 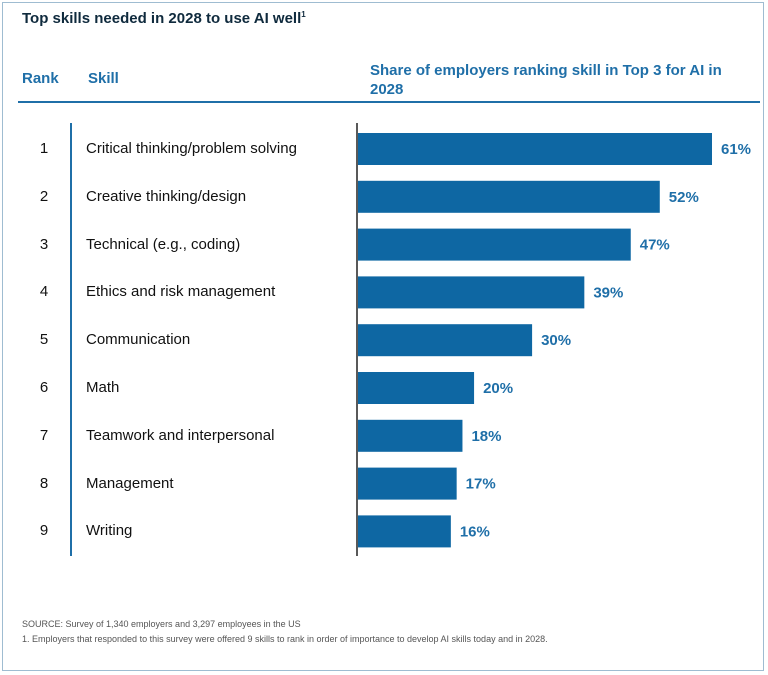 I want to click on bar-value-label: 30%, so click(x=556, y=340).